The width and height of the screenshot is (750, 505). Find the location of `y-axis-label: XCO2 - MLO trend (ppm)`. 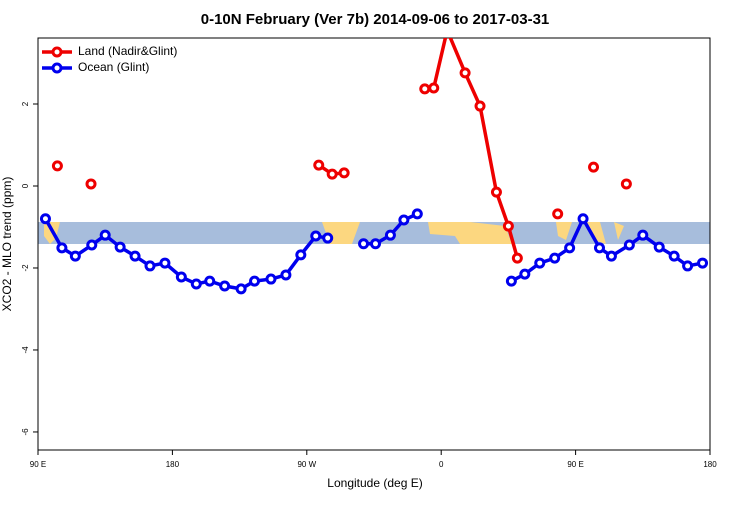

y-axis-label: XCO2 - MLO trend (ppm) is located at coordinates (7, 244).